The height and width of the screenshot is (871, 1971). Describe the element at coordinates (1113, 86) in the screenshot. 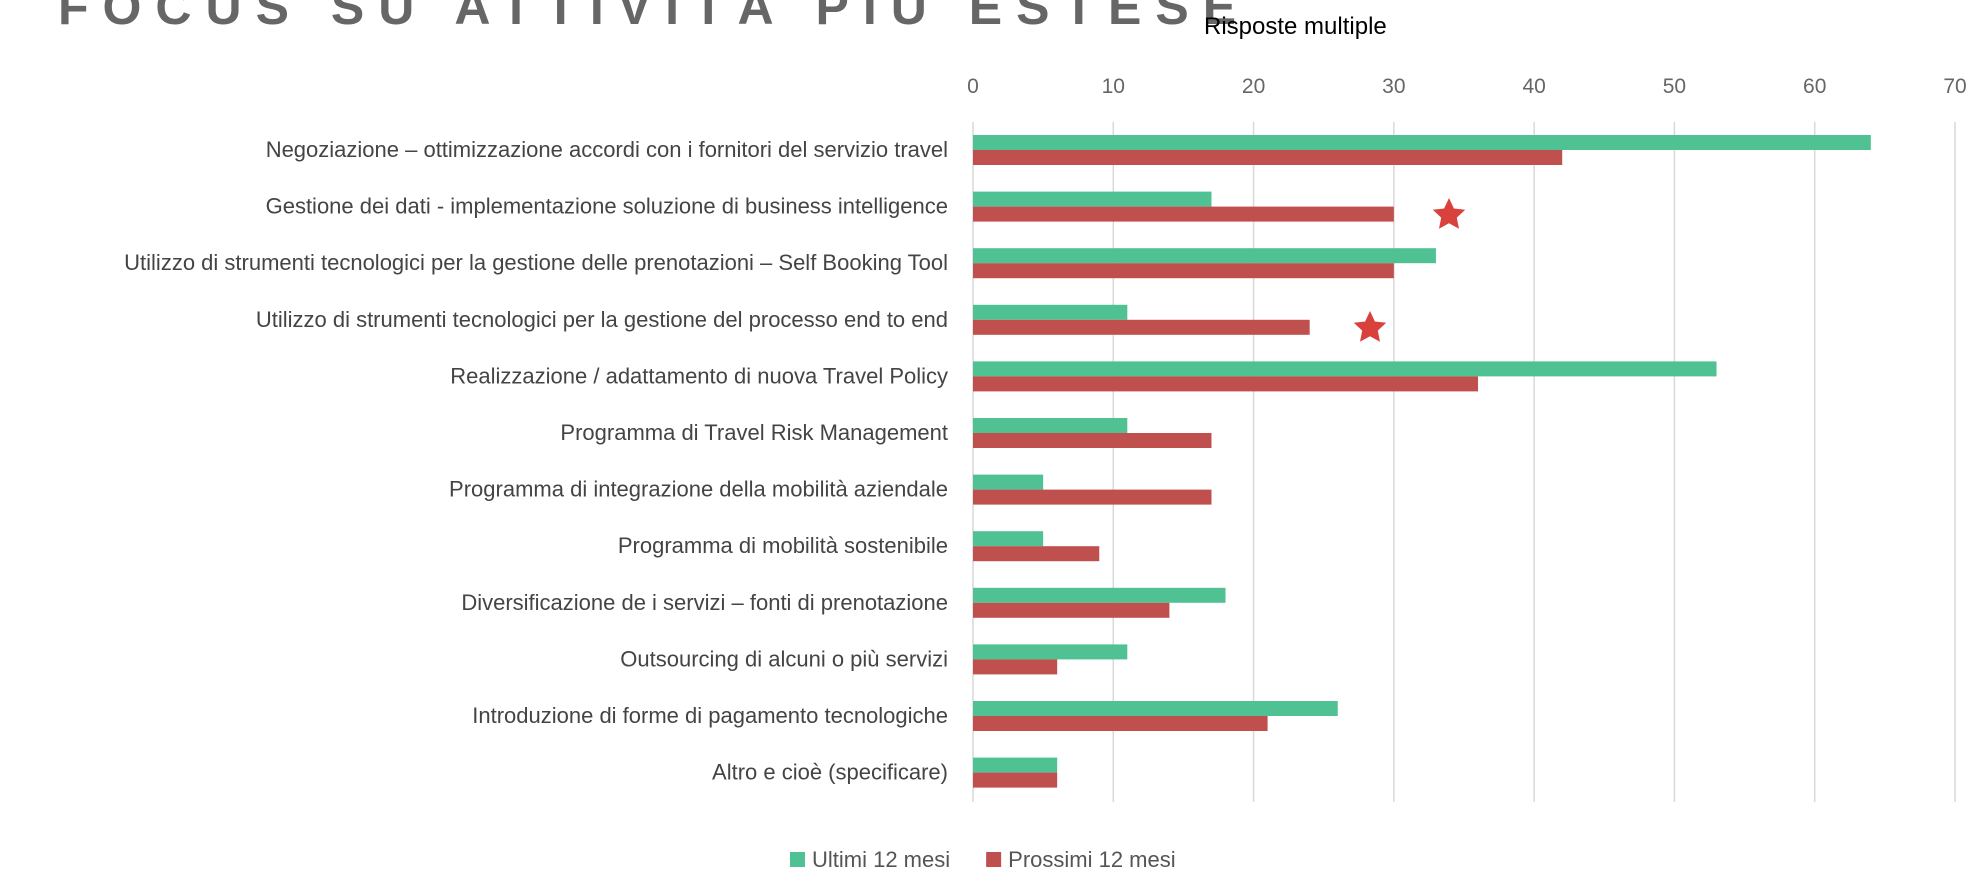

I see `x-tick-label: 10` at that location.